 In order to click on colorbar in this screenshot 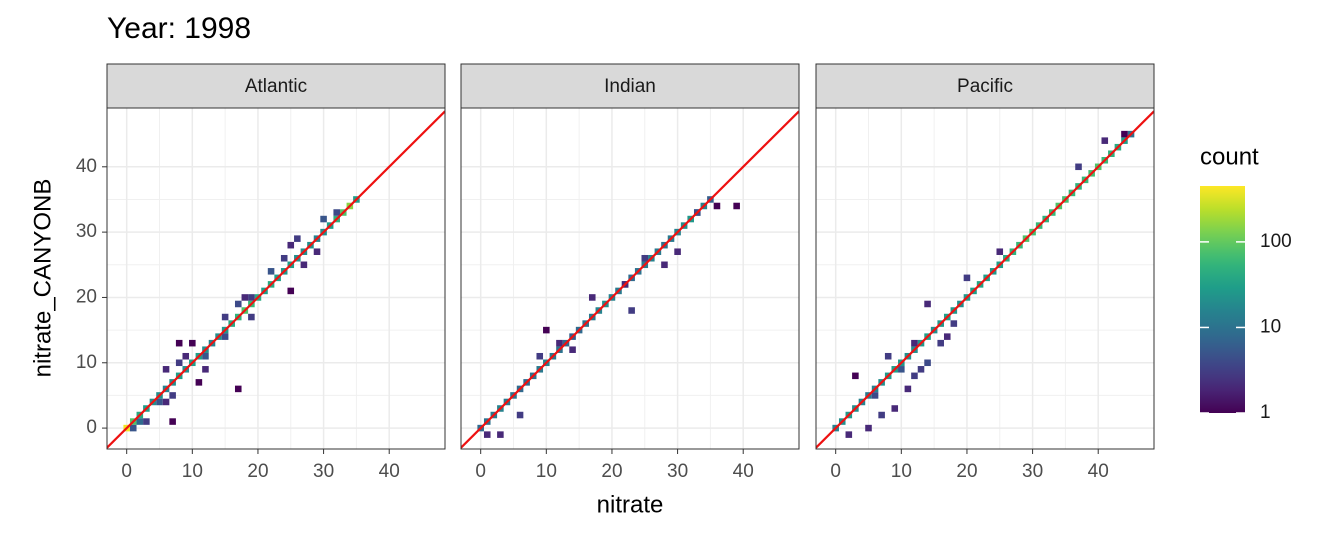, I will do `click(1222, 299)`.